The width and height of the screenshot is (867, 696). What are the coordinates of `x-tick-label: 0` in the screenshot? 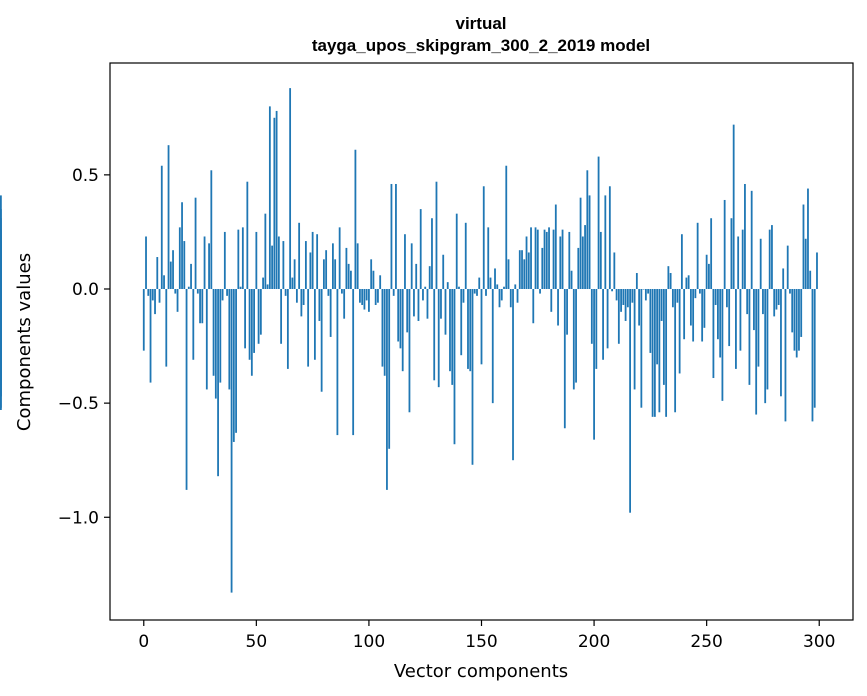 It's located at (143, 642).